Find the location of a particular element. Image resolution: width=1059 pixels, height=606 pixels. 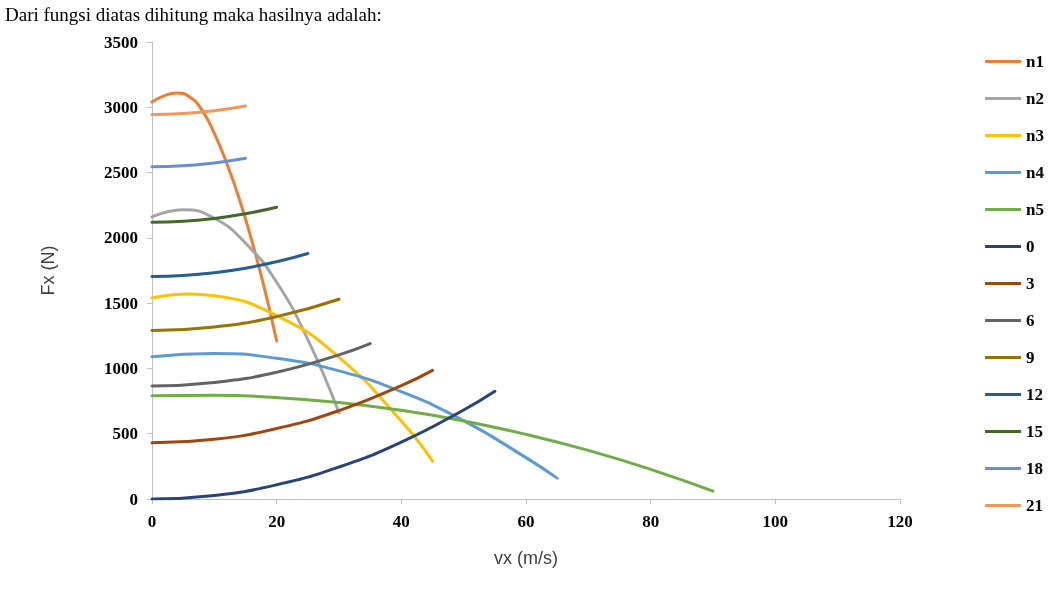

legend-label: n2 is located at coordinates (1035, 98).